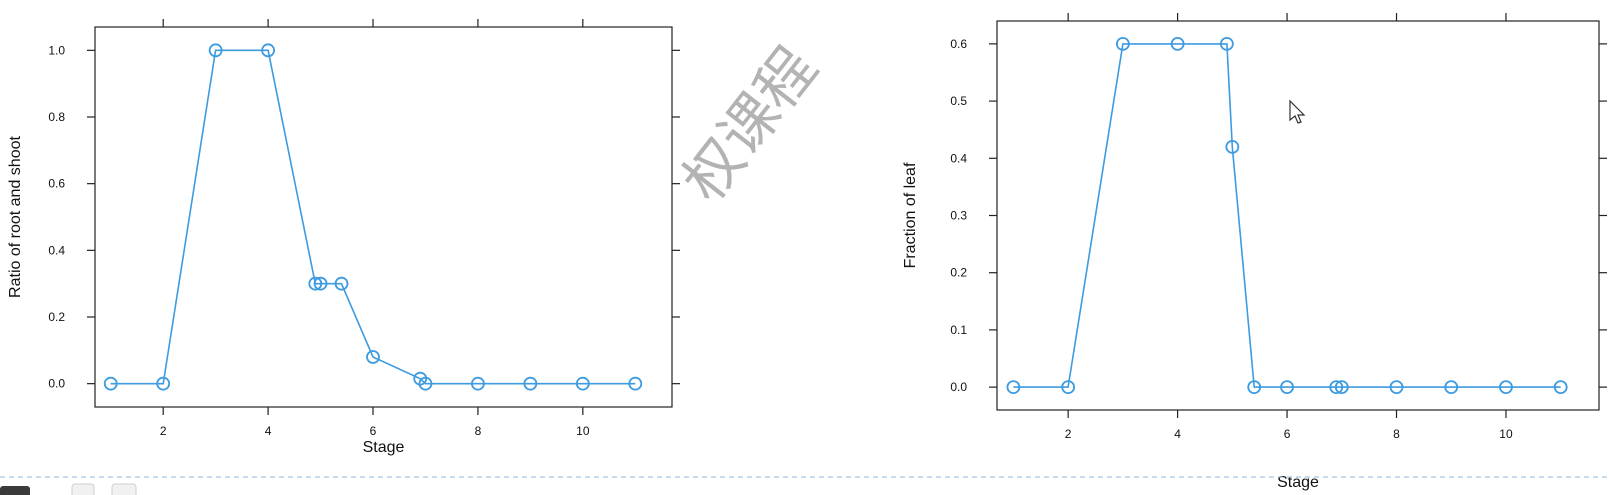 This screenshot has width=1609, height=495. What do you see at coordinates (910, 215) in the screenshot?
I see `y-axis-title: Fraction of leaf` at bounding box center [910, 215].